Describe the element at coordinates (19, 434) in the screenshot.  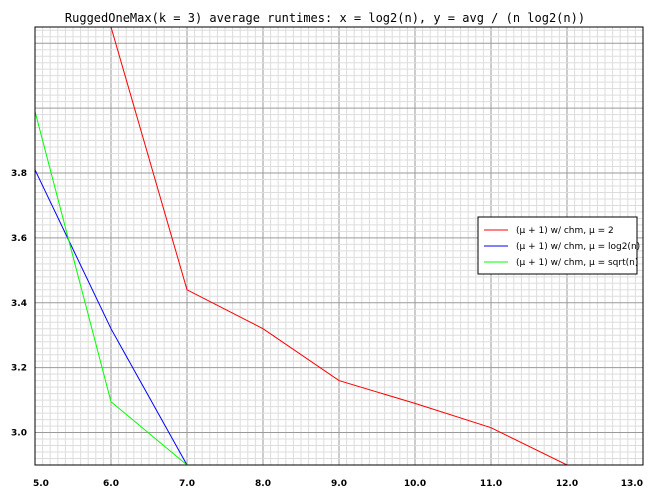
I see `y-tick-label: 3.0` at that location.